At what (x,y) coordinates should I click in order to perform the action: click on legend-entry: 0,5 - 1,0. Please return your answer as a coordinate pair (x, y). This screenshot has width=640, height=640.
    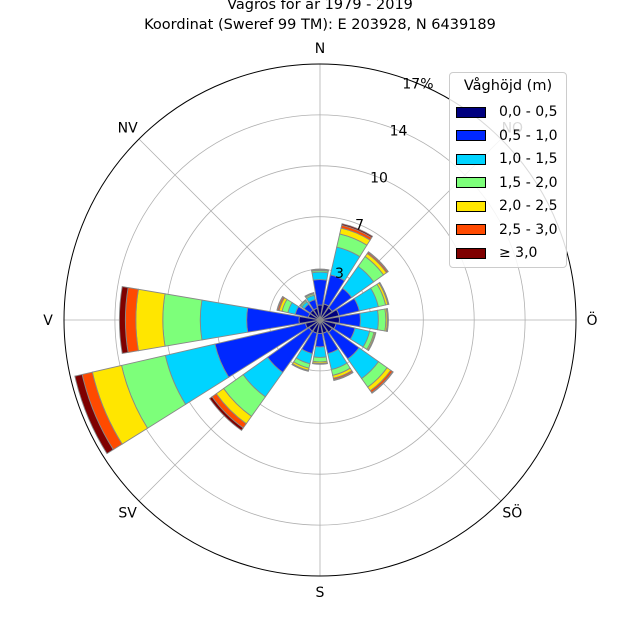
    Looking at the image, I should click on (506, 136).